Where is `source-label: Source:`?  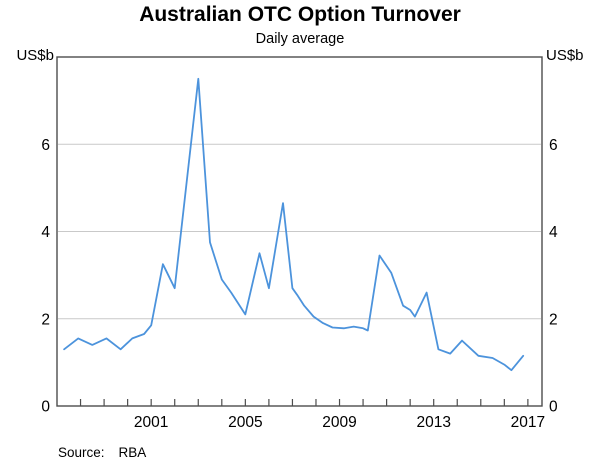
source-label: Source: is located at coordinates (81, 452).